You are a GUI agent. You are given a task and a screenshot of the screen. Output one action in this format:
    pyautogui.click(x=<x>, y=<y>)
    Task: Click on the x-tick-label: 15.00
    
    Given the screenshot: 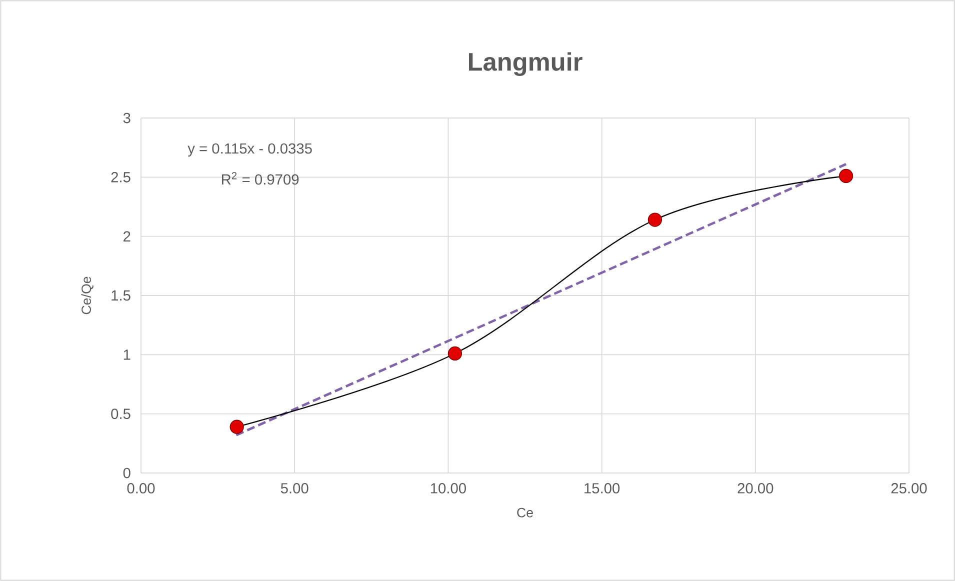 What is the action you would take?
    pyautogui.click(x=602, y=488)
    